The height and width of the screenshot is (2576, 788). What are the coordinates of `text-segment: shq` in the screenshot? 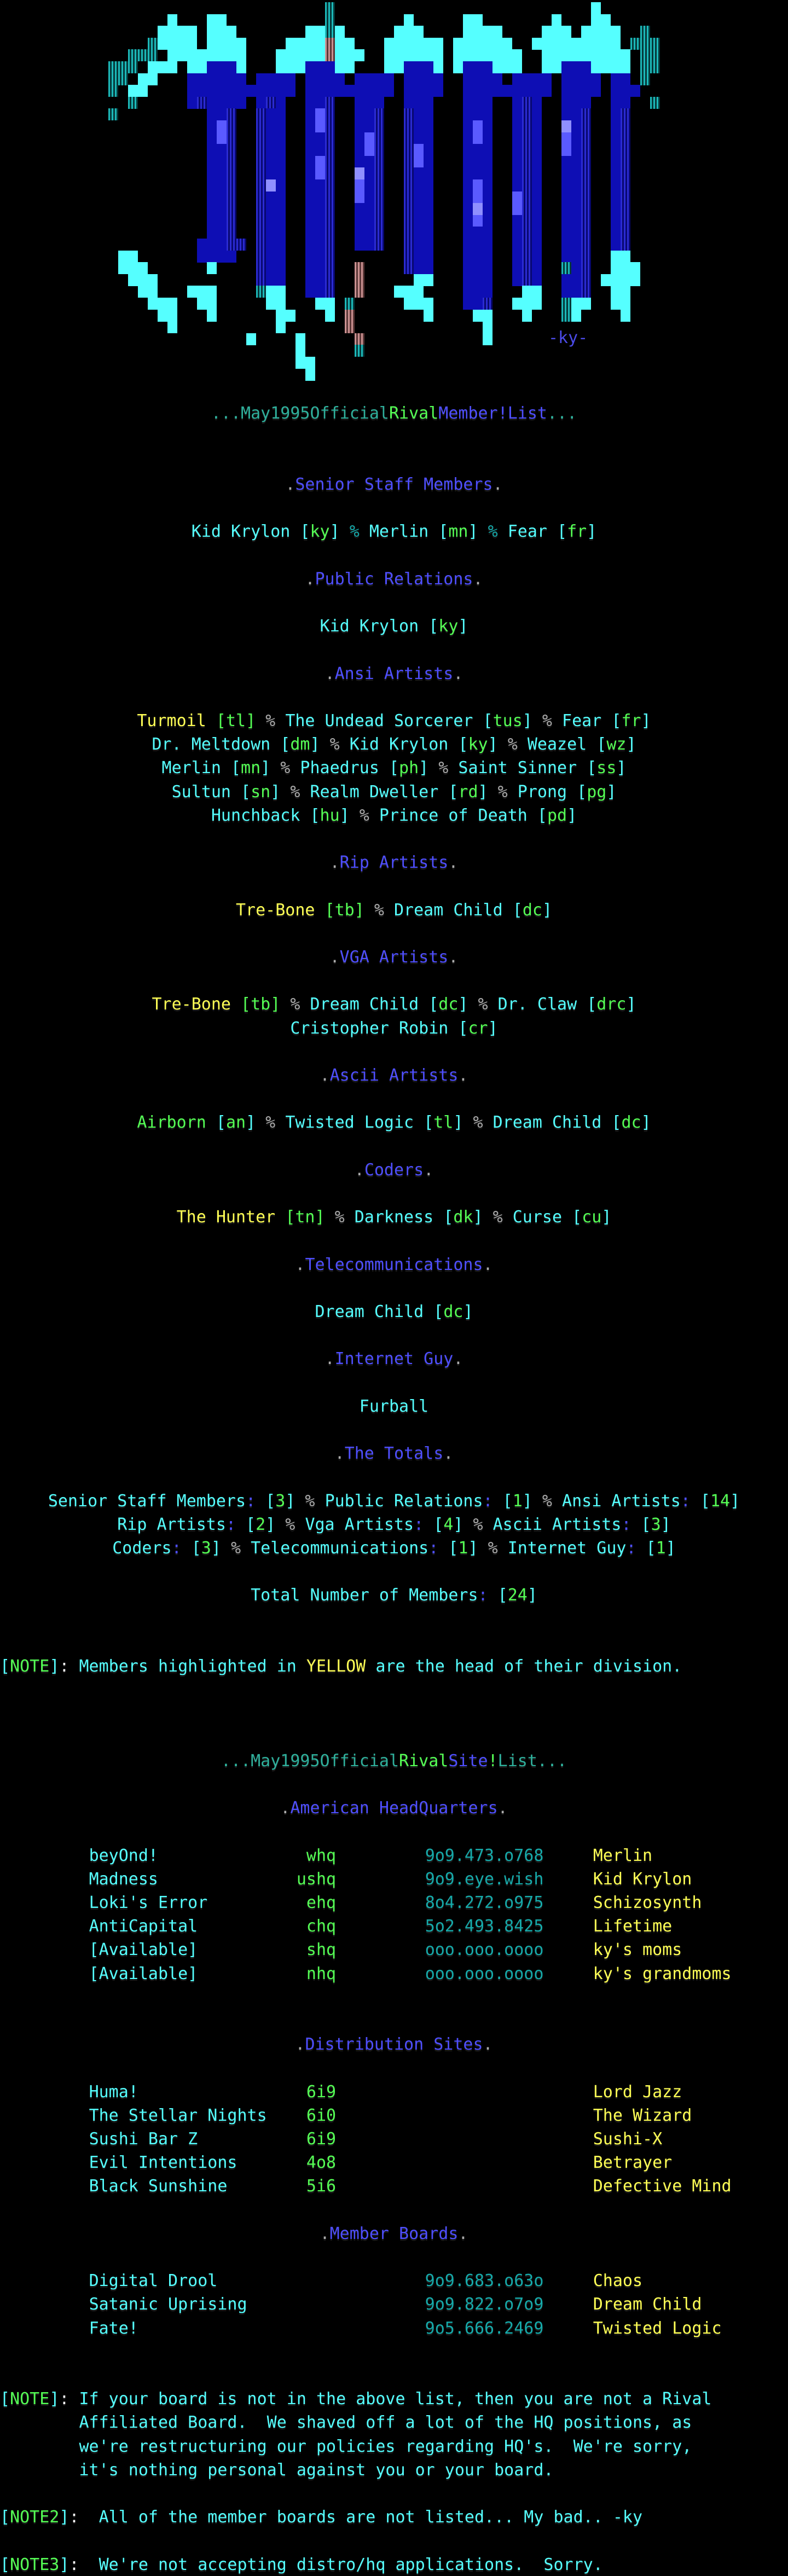 It's located at (316, 1950).